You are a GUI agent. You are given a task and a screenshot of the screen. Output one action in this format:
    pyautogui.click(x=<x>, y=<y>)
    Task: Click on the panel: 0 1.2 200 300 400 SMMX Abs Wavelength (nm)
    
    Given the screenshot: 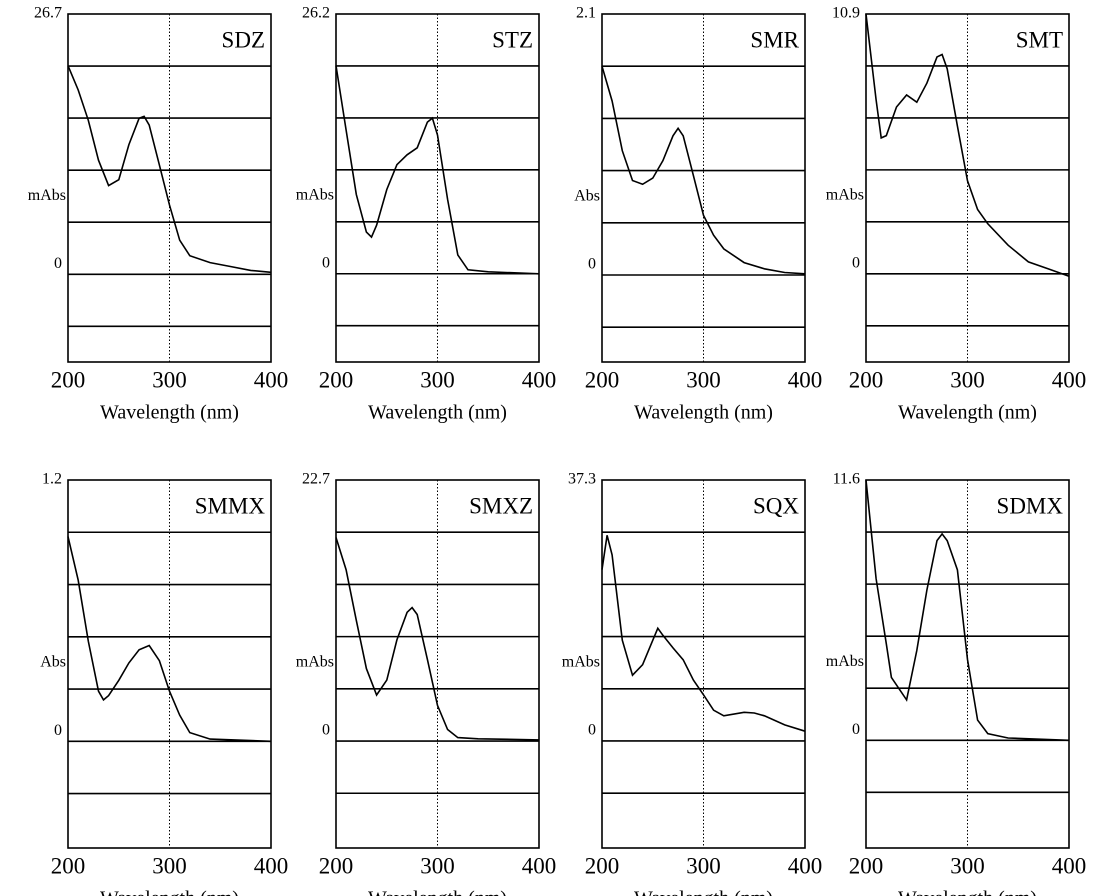 What is the action you would take?
    pyautogui.click(x=164, y=683)
    